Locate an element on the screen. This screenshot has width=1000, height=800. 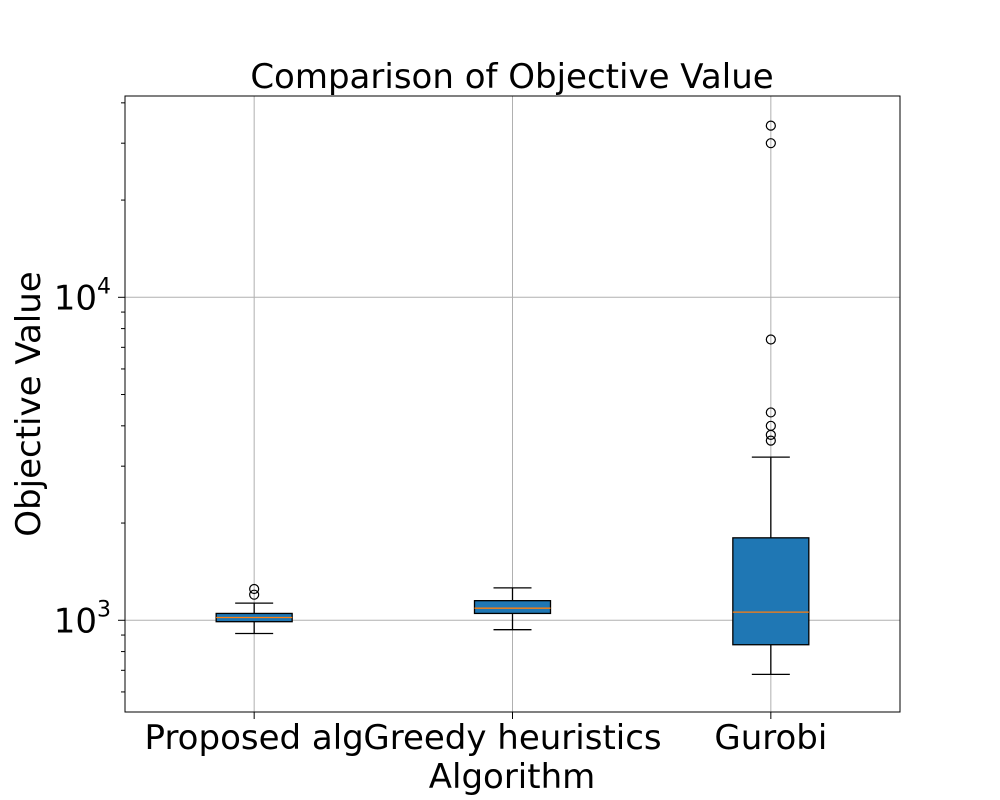
x-ticks: Proposed alg Greedy heuristics Gurobi is located at coordinates (486, 735).